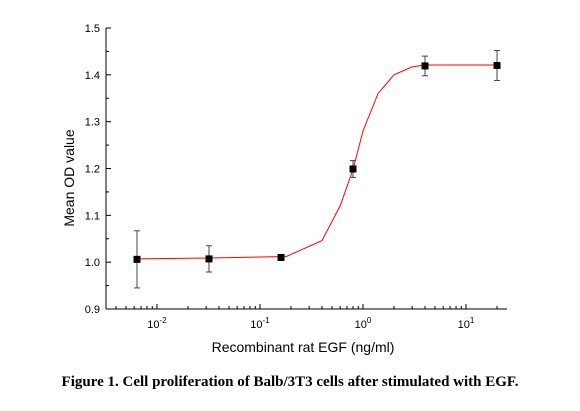 The height and width of the screenshot is (411, 580). What do you see at coordinates (69, 177) in the screenshot?
I see `y-axis-label: Mean OD value` at bounding box center [69, 177].